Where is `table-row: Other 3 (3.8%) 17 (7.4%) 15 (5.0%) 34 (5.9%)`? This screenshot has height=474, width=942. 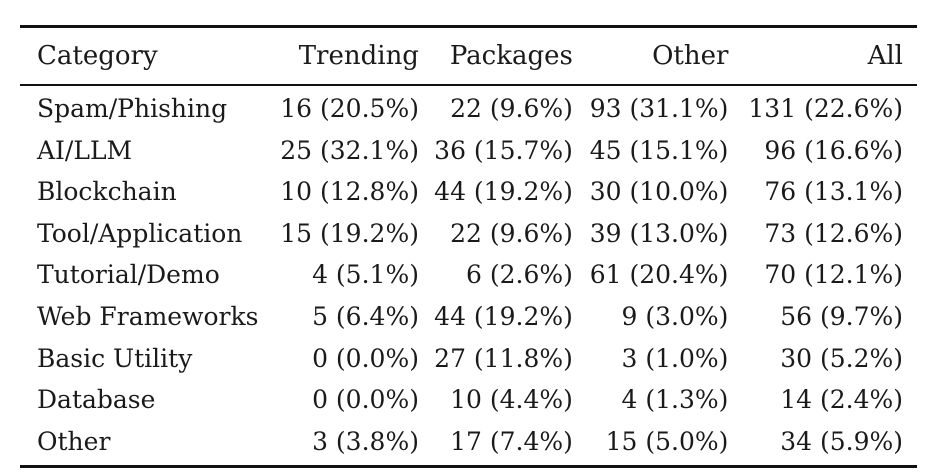 table-row: Other 3 (3.8%) 17 (7.4%) 15 (5.0%) 34 (5.9%) is located at coordinates (468, 444).